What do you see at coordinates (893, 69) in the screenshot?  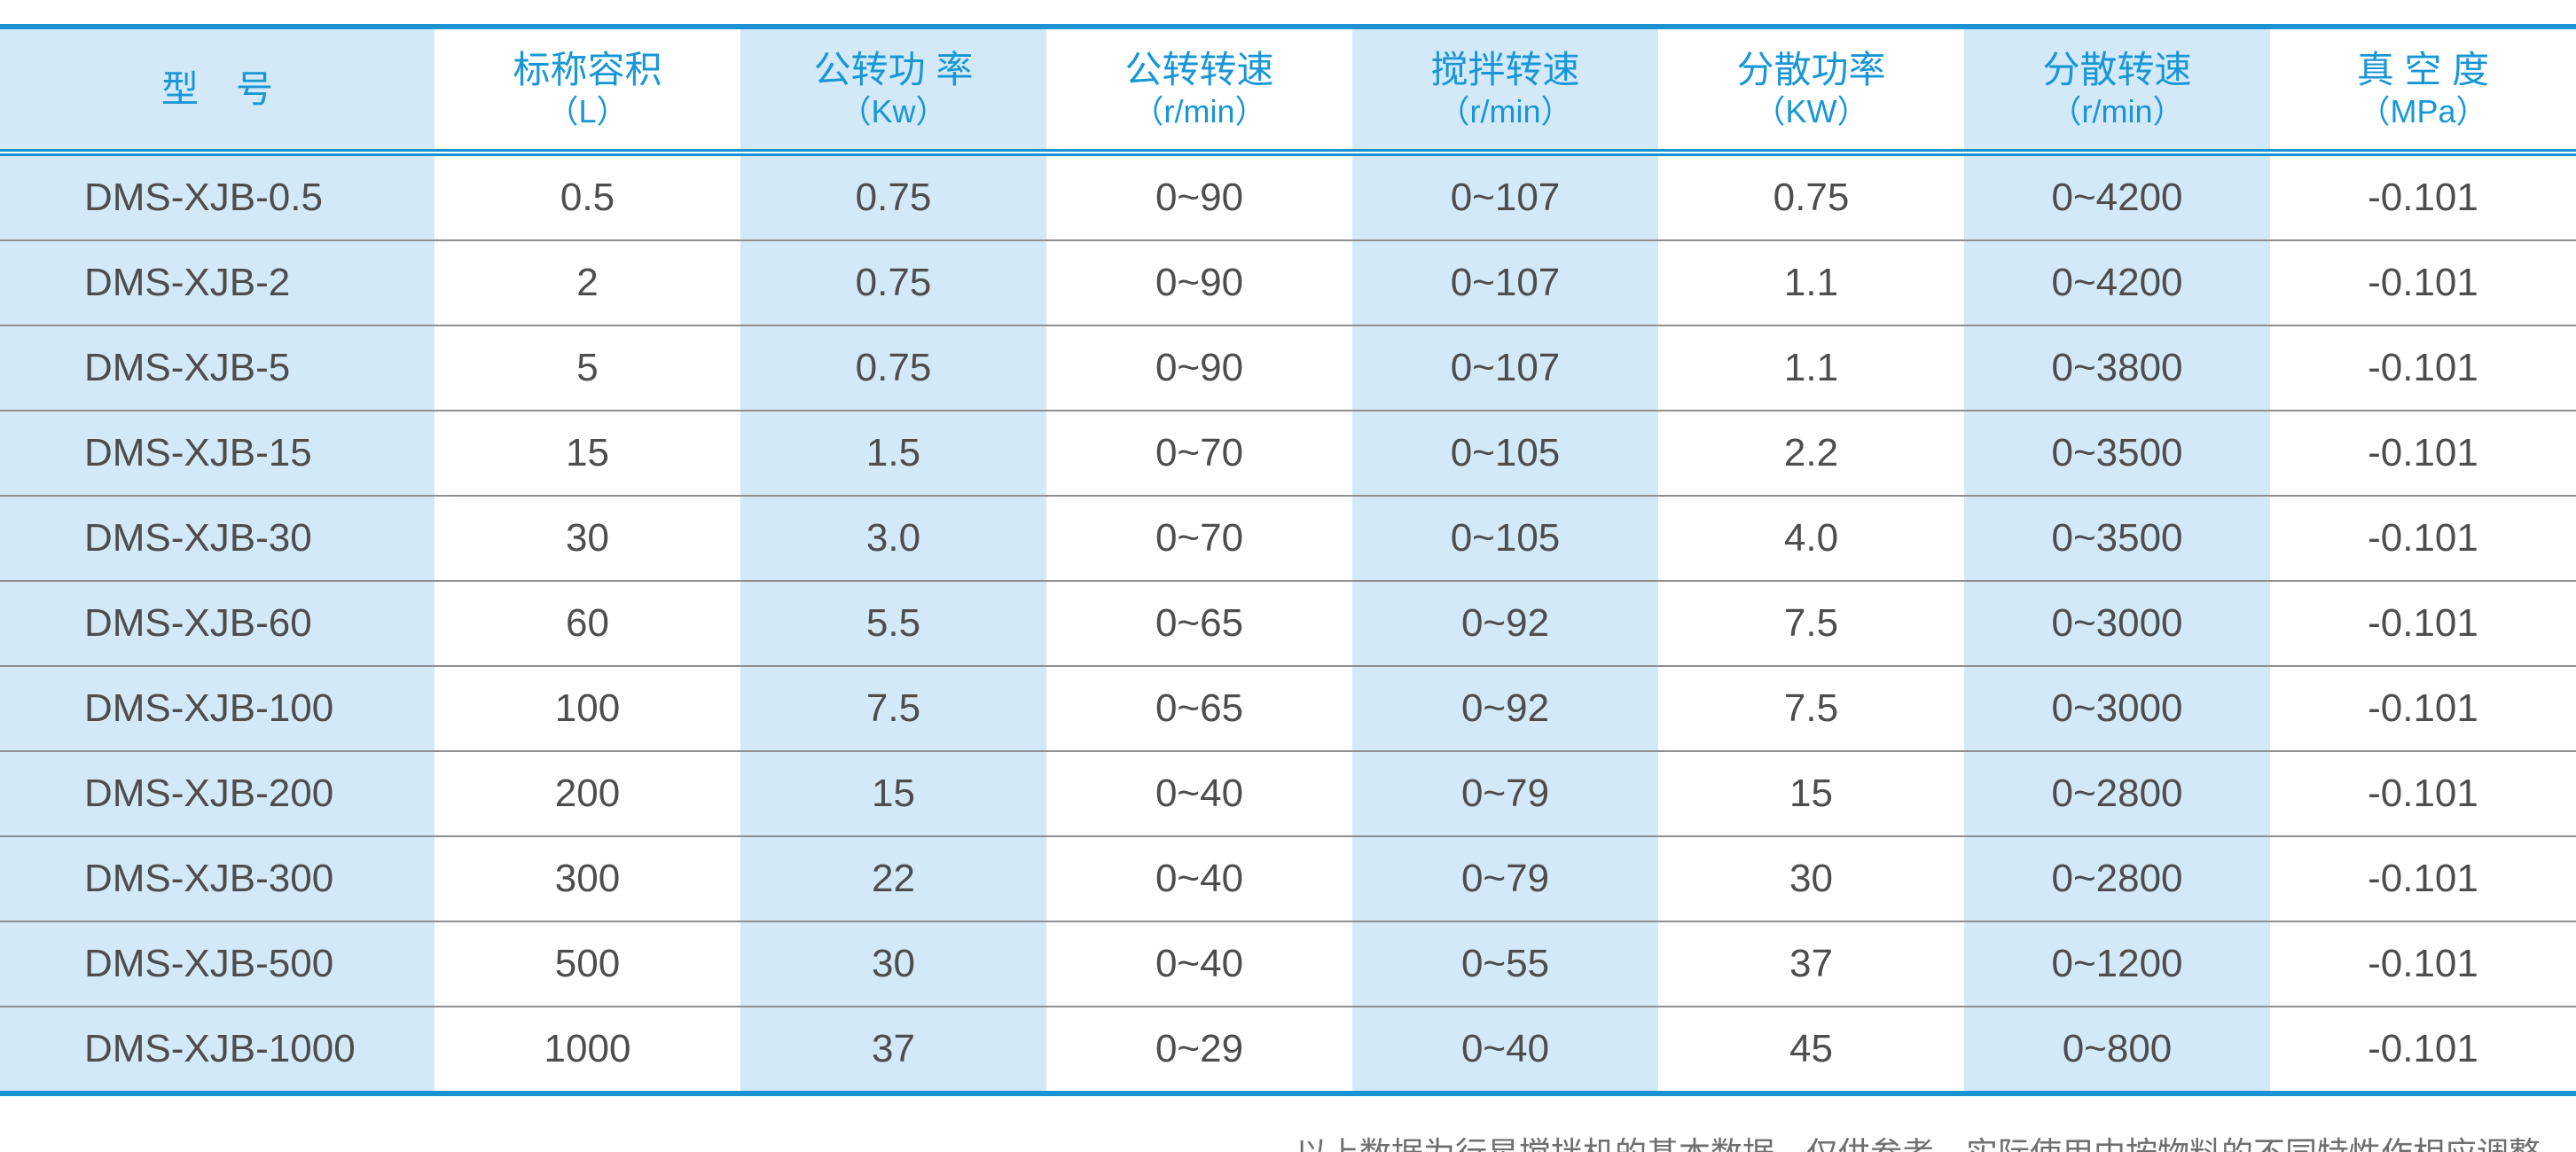 I see `column-label: 公转功 率` at bounding box center [893, 69].